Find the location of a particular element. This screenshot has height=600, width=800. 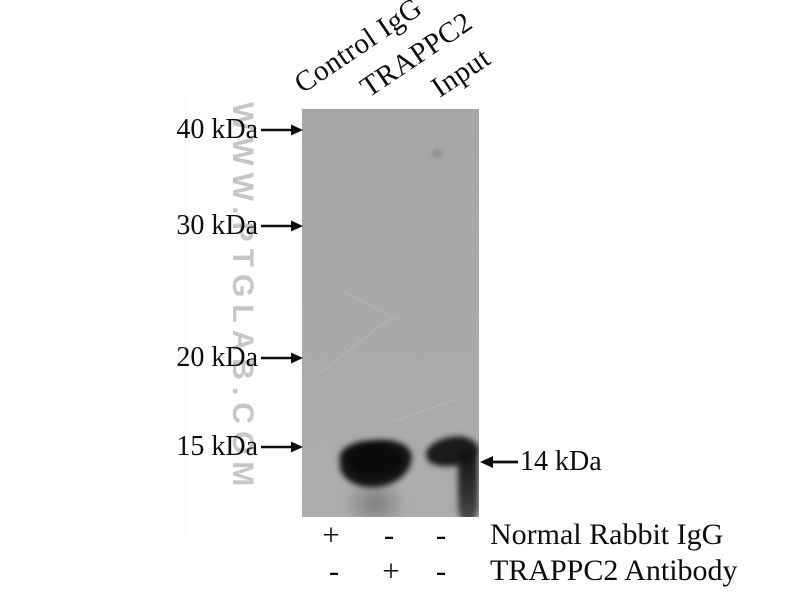

mw-marker-label: 20 kDa is located at coordinates (217, 357).